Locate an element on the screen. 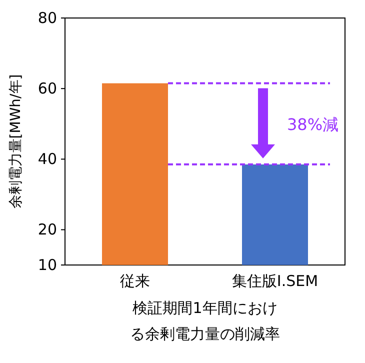 The height and width of the screenshot is (363, 365). x-tick-label: 集住版I.SEM is located at coordinates (275, 281).